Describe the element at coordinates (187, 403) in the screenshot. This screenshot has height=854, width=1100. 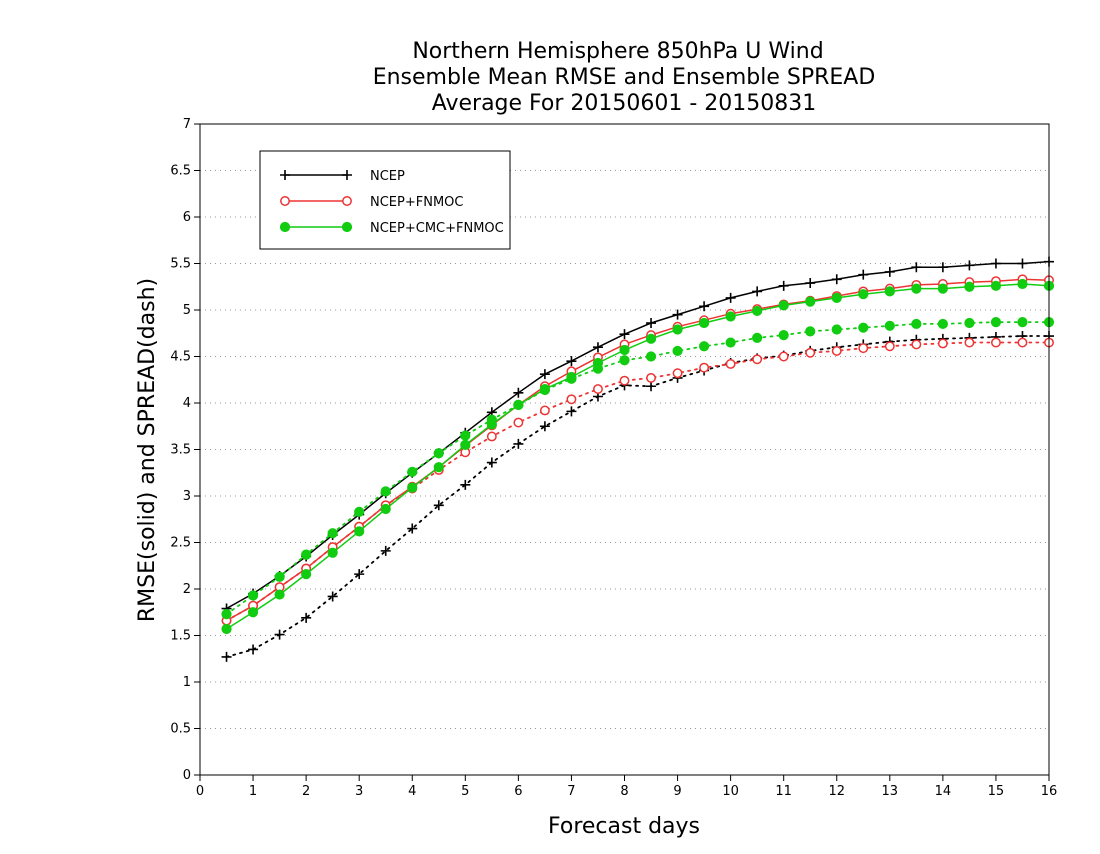
I see `y-tick-label-8: 4` at that location.